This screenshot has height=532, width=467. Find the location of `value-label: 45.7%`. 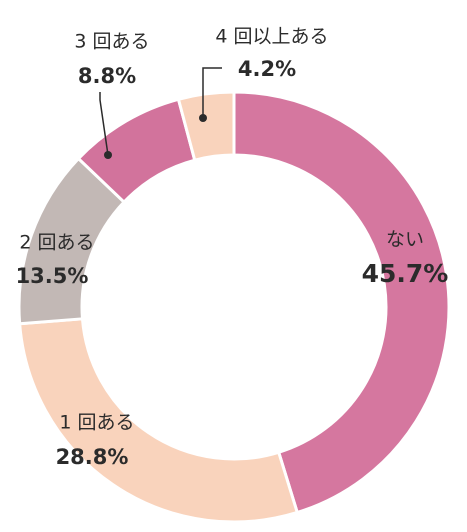

value-label: 45.7% is located at coordinates (405, 273).